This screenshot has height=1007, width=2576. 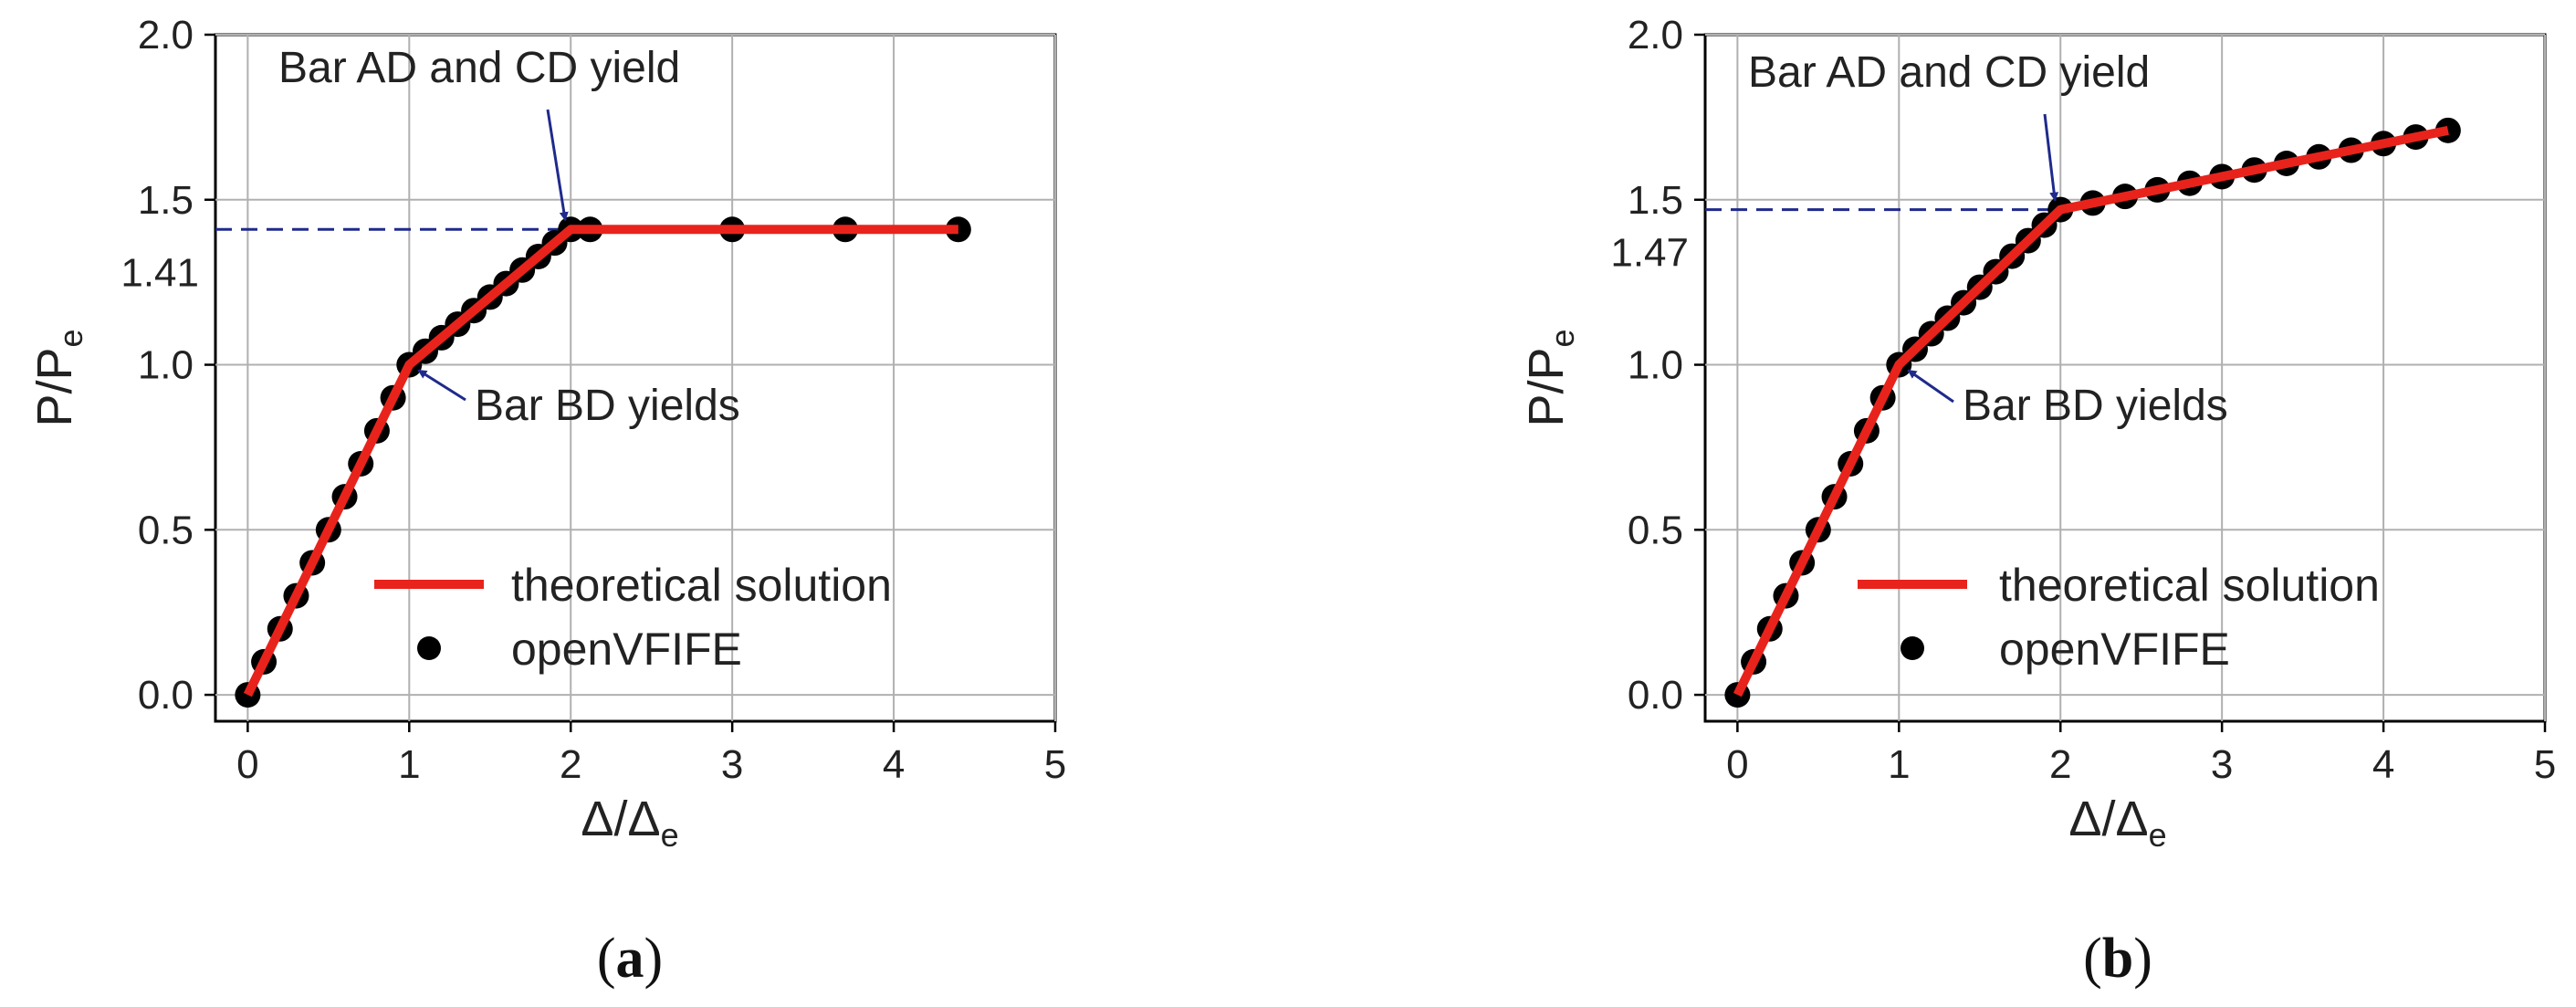 What do you see at coordinates (2117, 959) in the screenshot?
I see `panel-caption: (b)` at bounding box center [2117, 959].